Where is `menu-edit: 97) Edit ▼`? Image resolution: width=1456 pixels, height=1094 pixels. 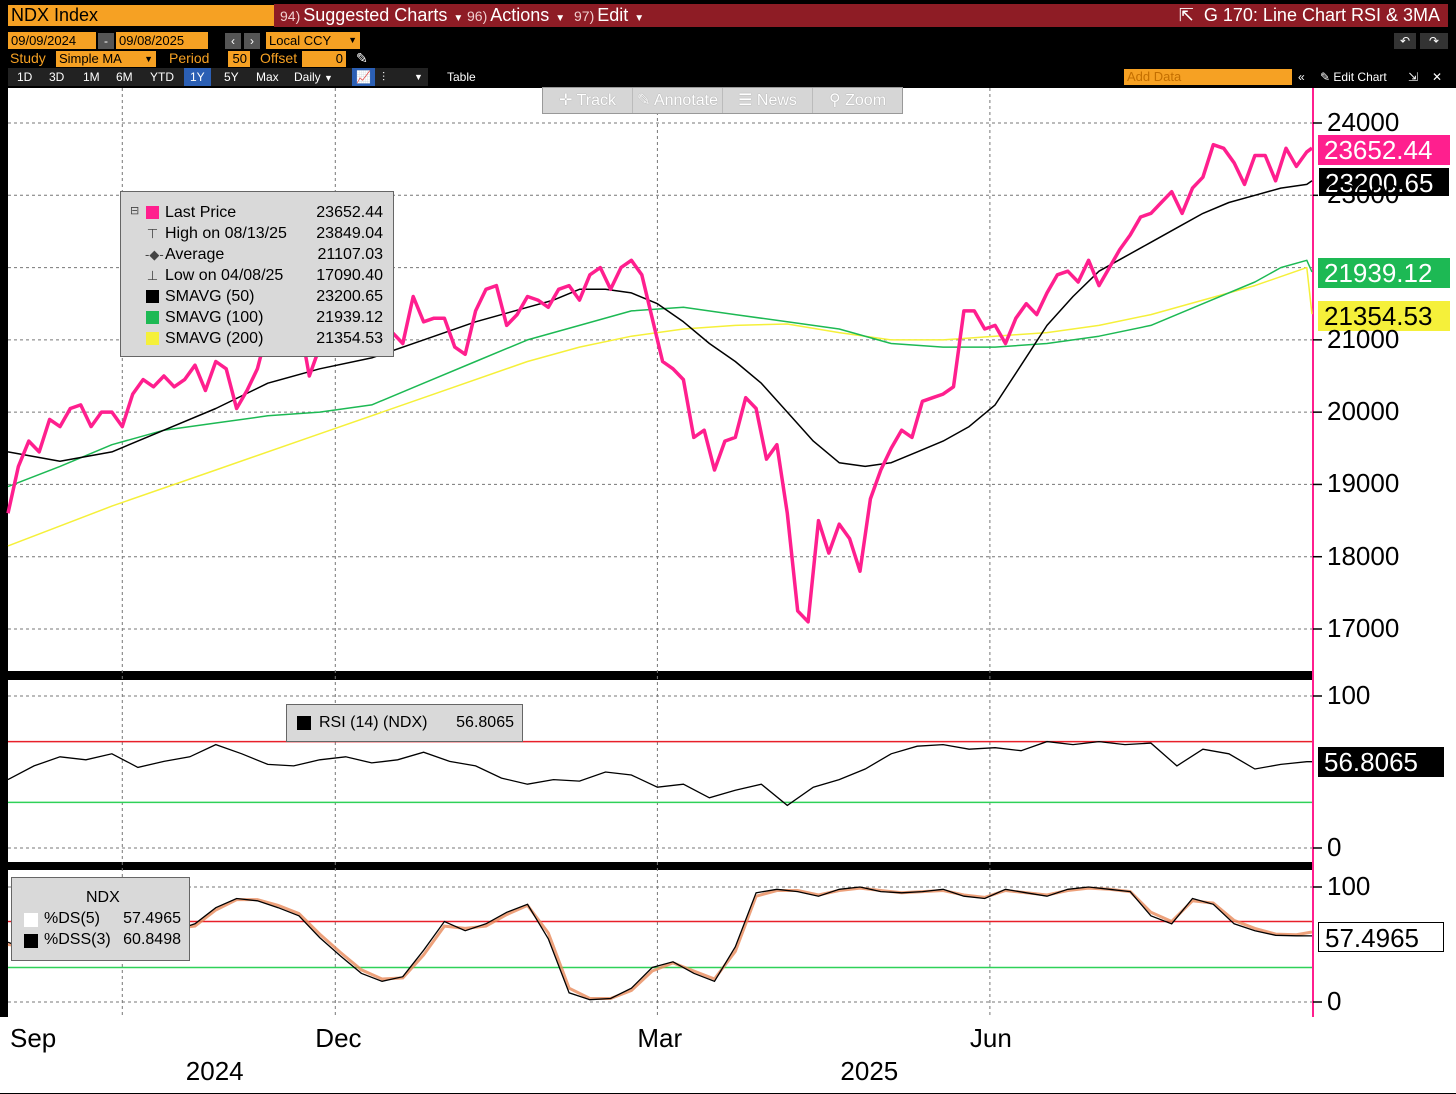
menu-edit: 97) Edit ▼ is located at coordinates (609, 17).